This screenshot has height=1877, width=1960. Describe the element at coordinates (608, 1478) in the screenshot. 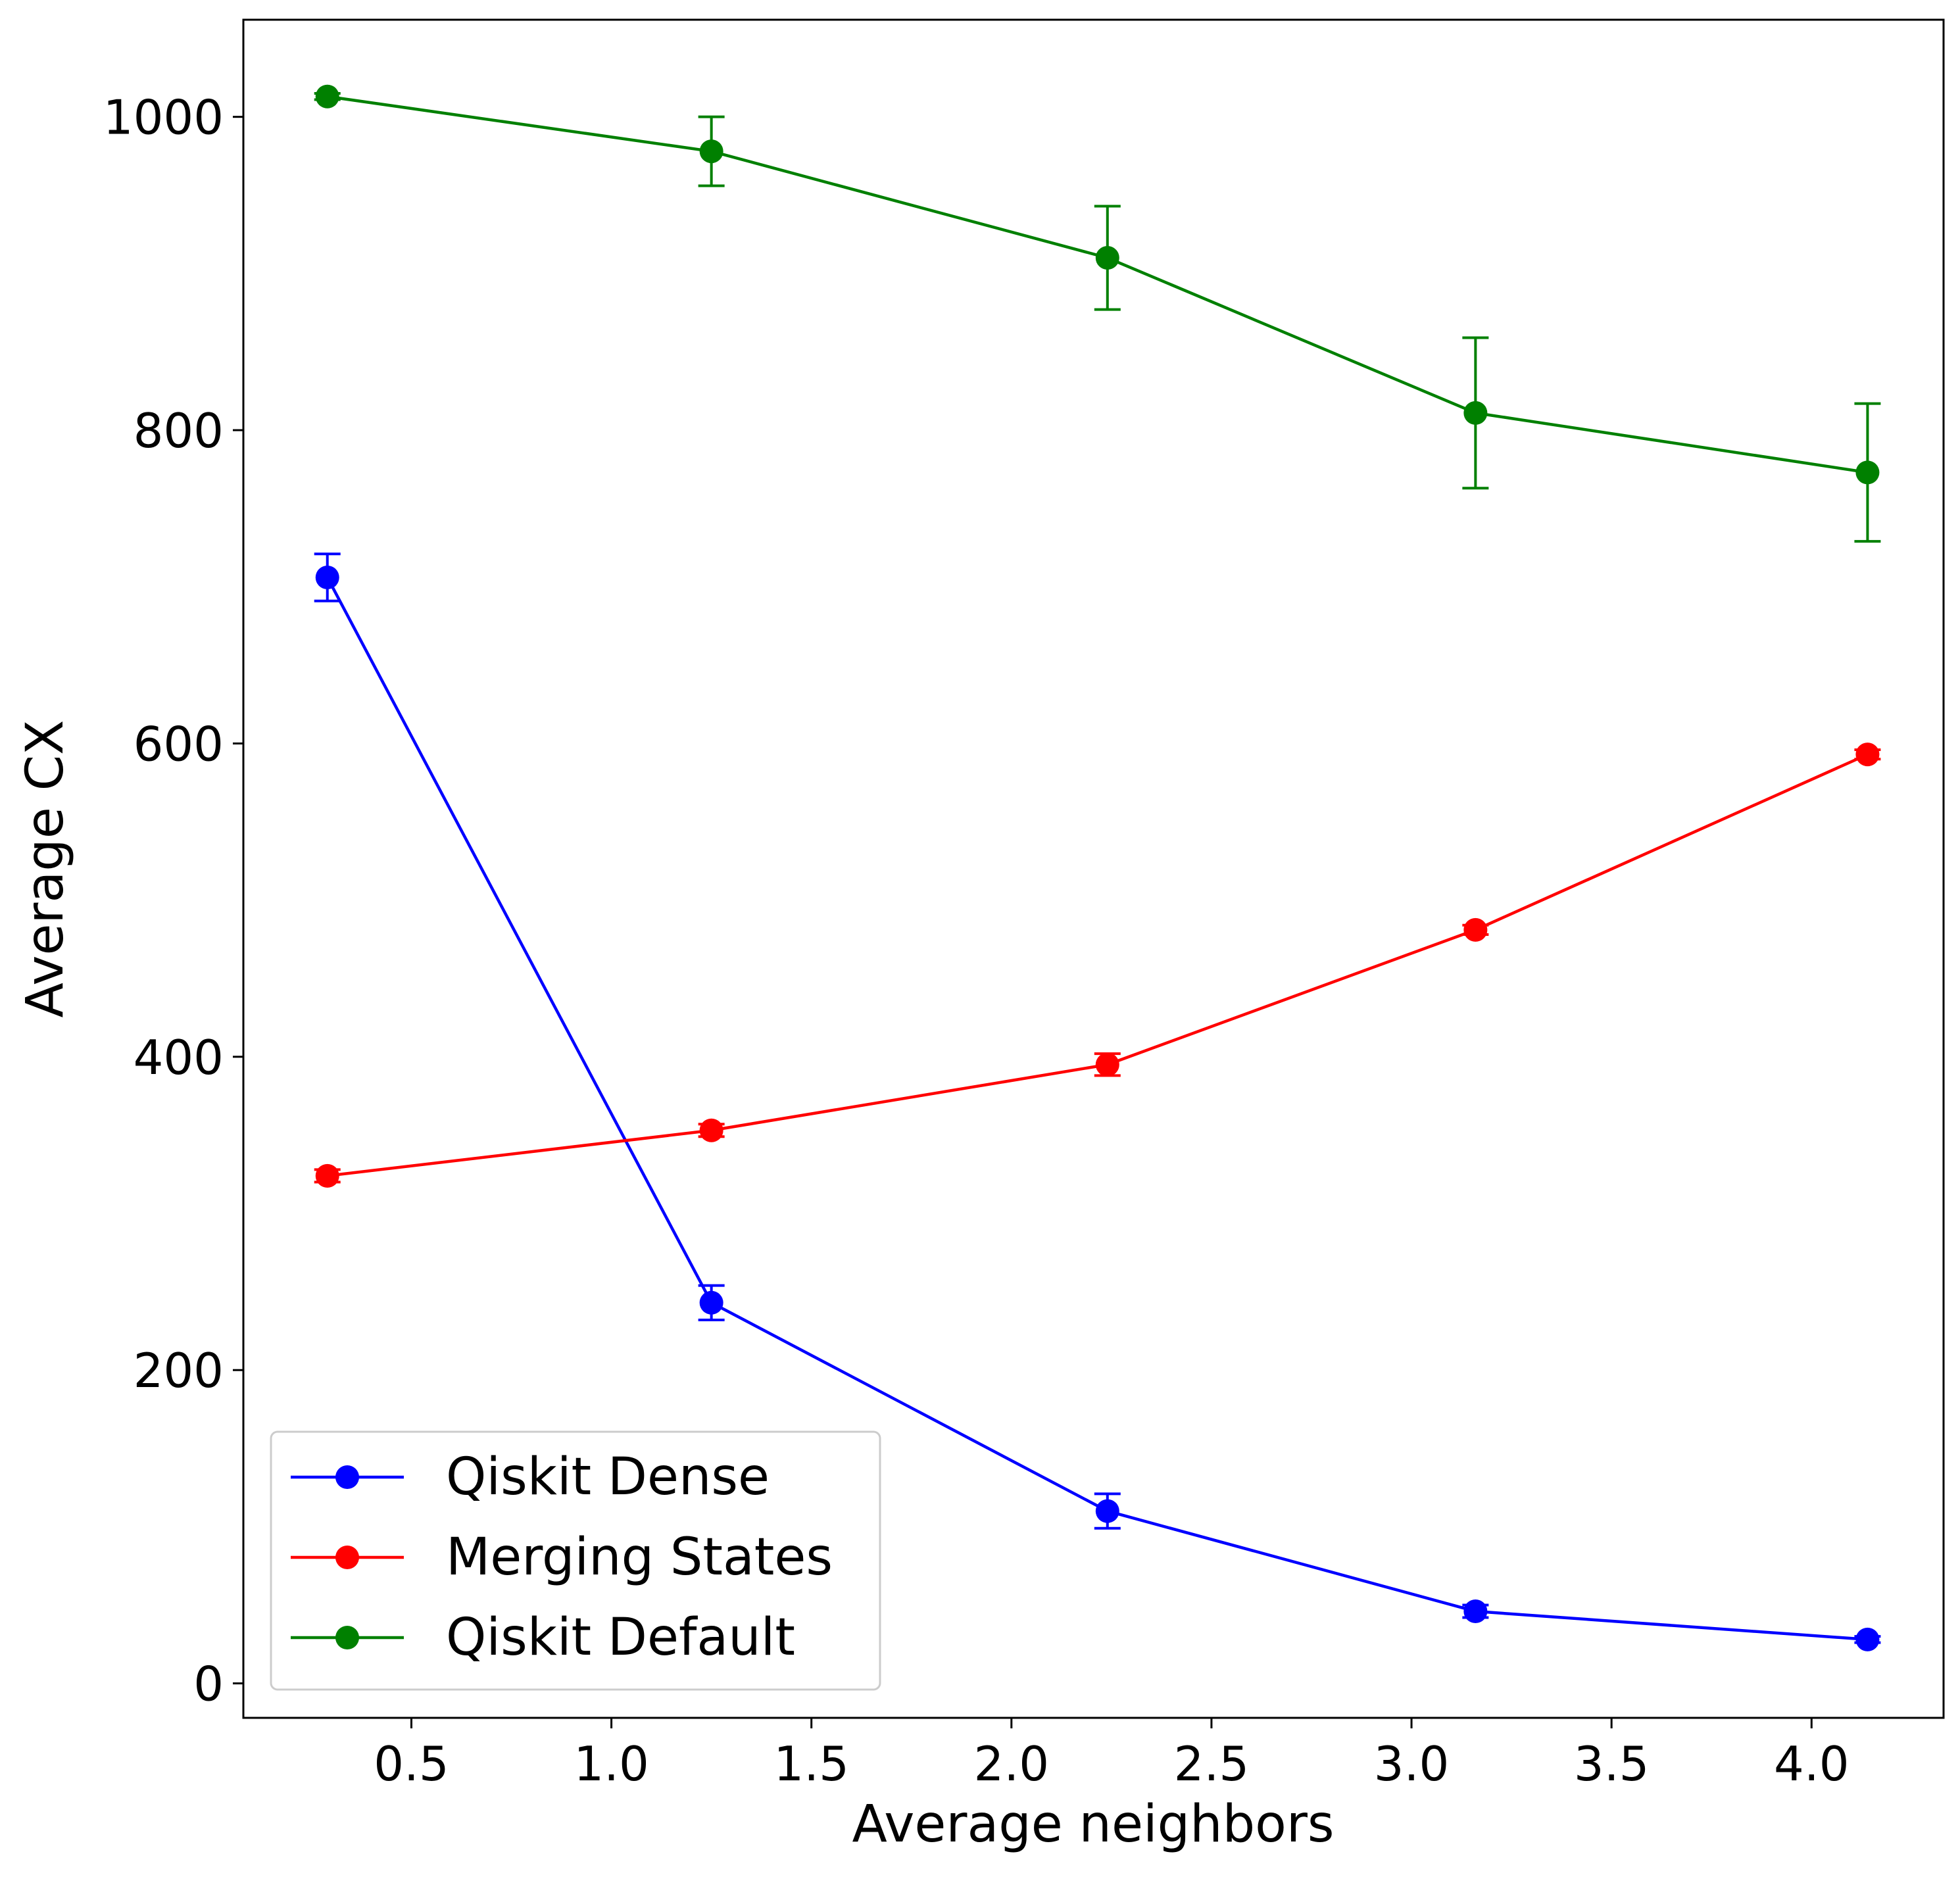

I see `legend-label: Qiskit Dense` at that location.